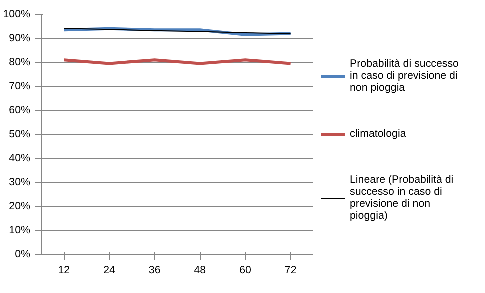  Describe the element at coordinates (200, 270) in the screenshot. I see `x-tick-label: 48` at that location.